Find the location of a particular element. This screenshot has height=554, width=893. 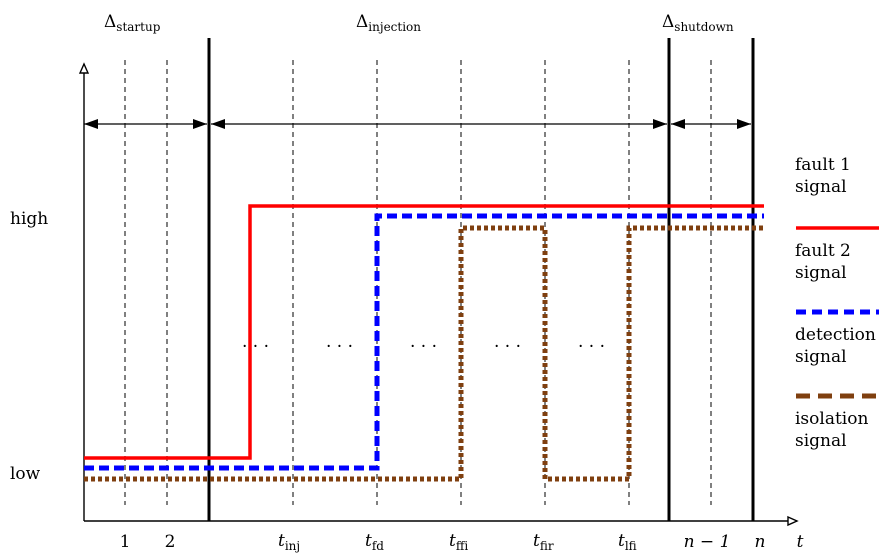

ellipsis-1: · · · is located at coordinates (255, 347).